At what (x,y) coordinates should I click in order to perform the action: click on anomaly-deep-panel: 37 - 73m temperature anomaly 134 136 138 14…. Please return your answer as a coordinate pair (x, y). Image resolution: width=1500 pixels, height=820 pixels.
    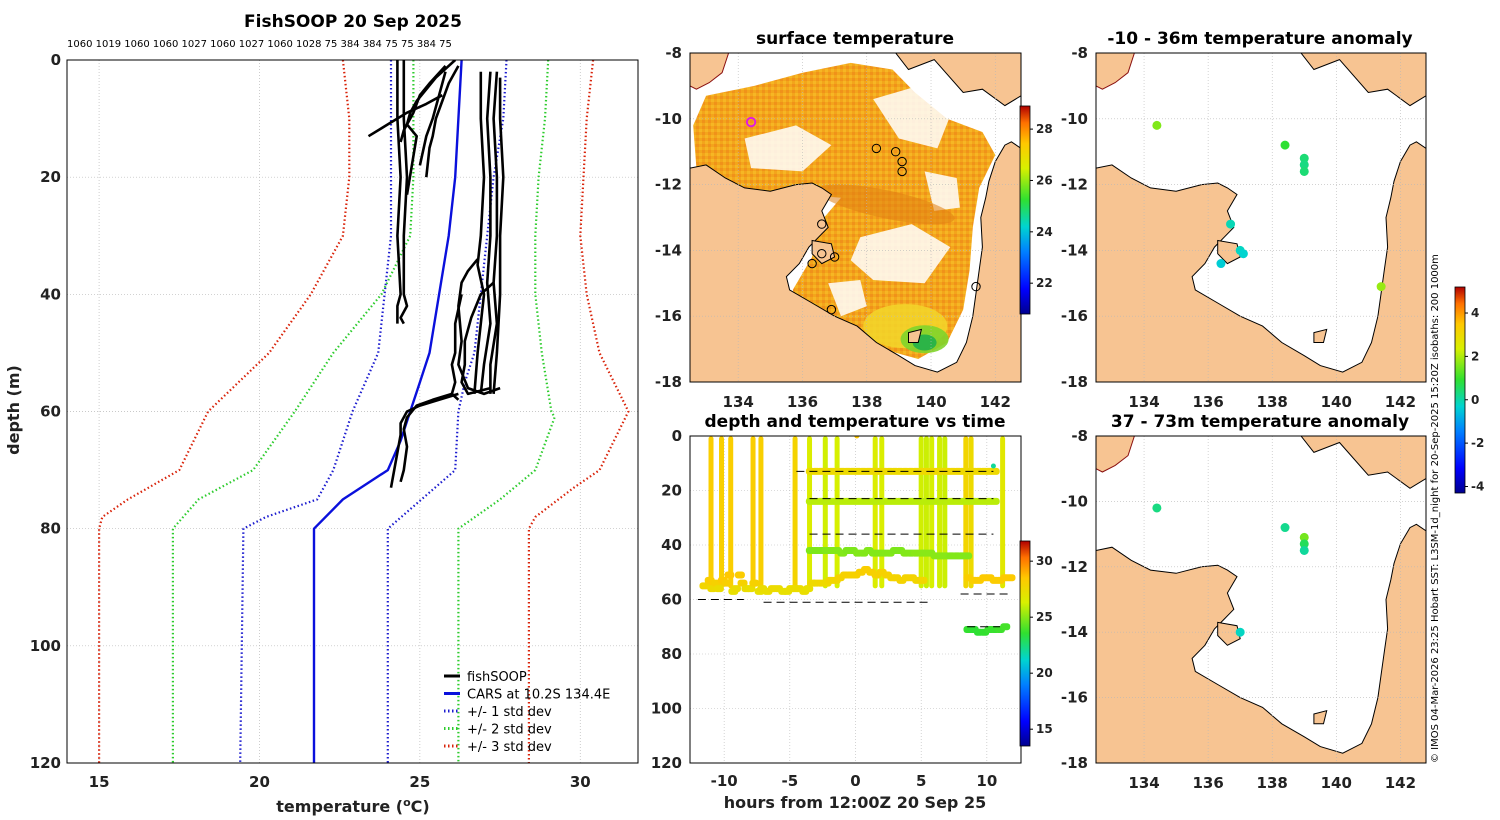
    Looking at the image, I should click on (1244, 602).